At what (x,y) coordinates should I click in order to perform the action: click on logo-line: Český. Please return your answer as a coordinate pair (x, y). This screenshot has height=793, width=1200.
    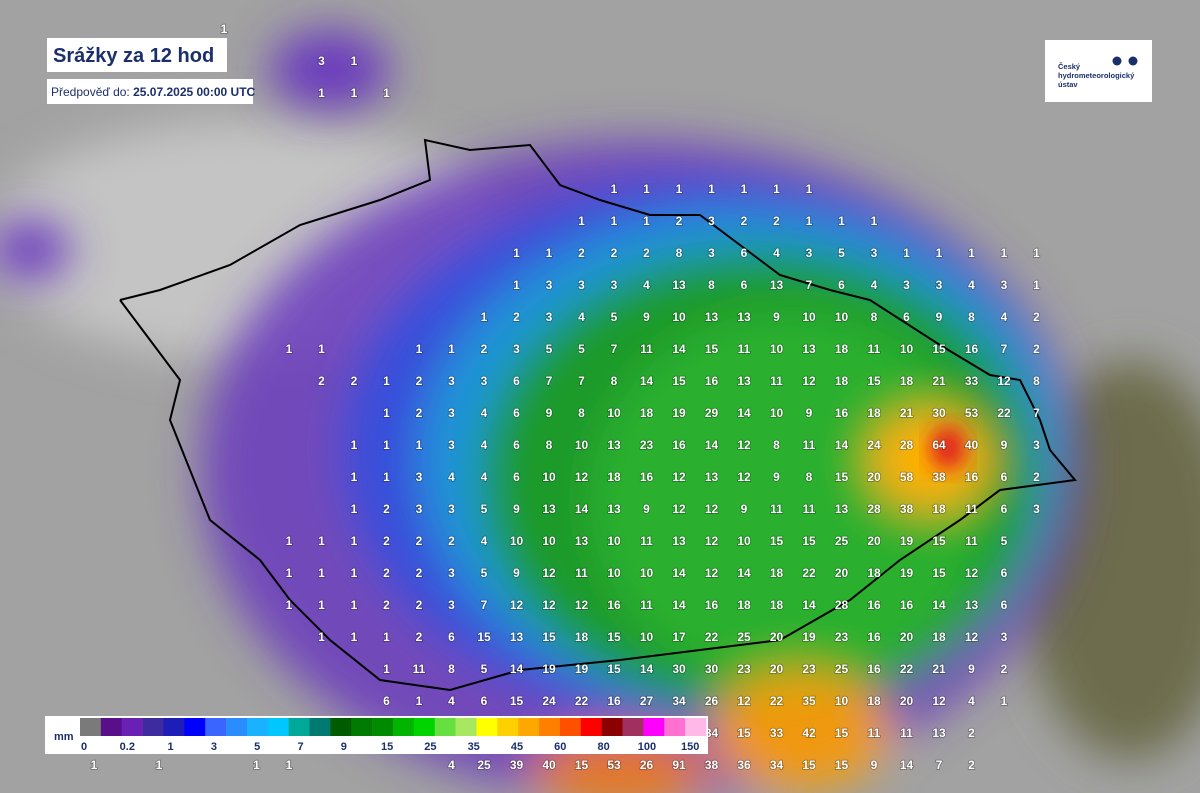
    Looking at the image, I should click on (1069, 66).